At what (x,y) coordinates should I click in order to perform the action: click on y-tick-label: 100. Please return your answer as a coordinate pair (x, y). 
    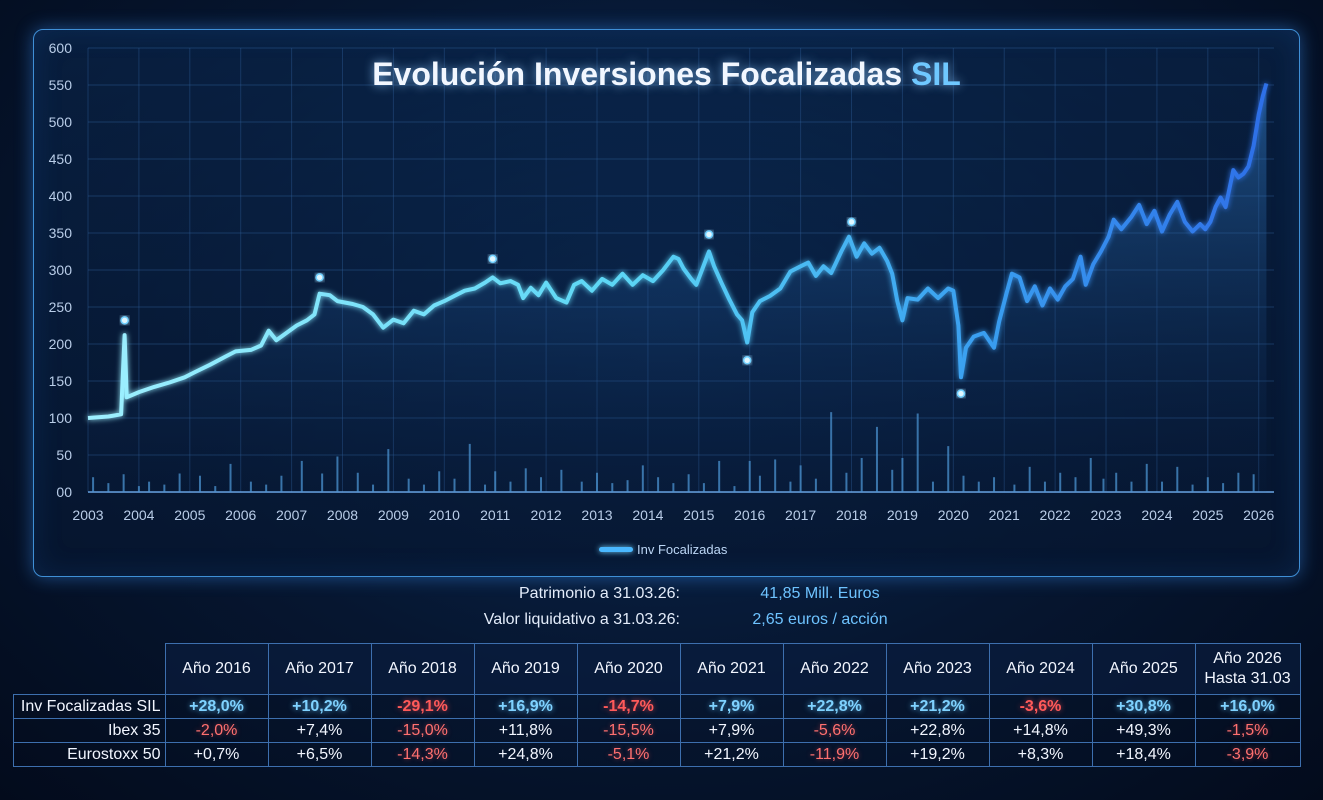
    Looking at the image, I should click on (61, 418).